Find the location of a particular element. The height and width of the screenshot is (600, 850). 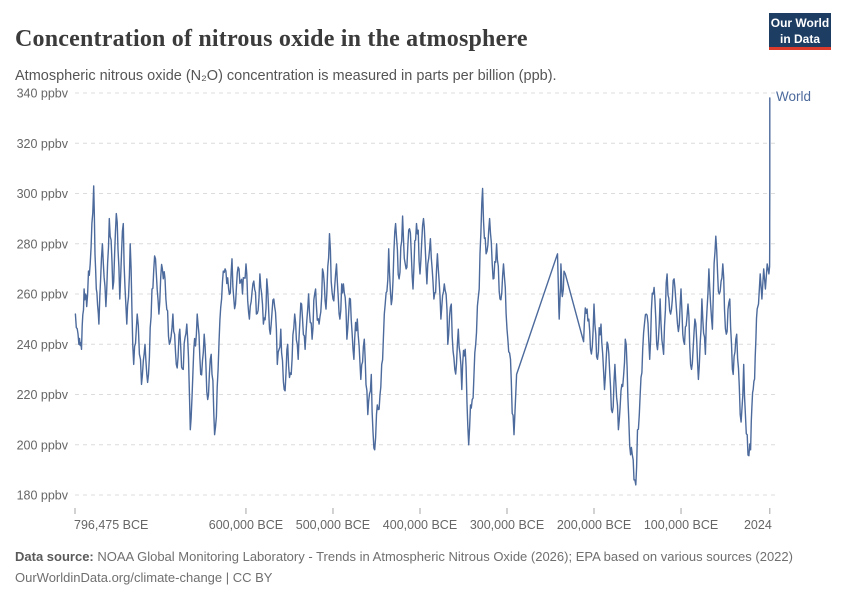

y-axis-tick-label: 300 ppbv is located at coordinates (43, 194).